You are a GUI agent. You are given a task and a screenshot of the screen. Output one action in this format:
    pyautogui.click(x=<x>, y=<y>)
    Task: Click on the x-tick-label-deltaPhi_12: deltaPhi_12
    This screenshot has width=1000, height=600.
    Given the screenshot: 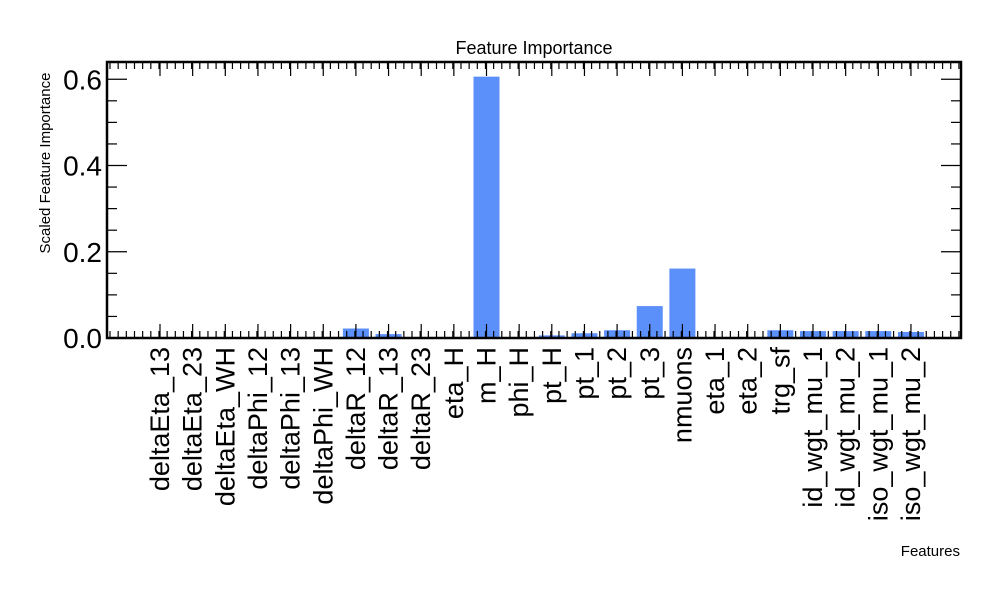 What is the action you would take?
    pyautogui.click(x=258, y=418)
    